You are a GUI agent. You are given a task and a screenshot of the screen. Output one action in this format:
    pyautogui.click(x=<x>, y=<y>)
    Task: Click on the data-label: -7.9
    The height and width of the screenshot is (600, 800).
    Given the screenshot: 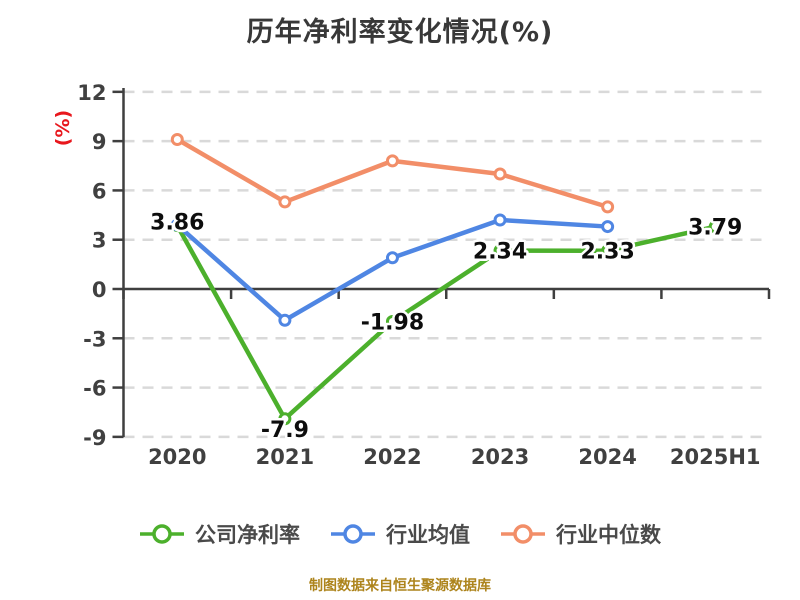 What is the action you would take?
    pyautogui.click(x=285, y=430)
    